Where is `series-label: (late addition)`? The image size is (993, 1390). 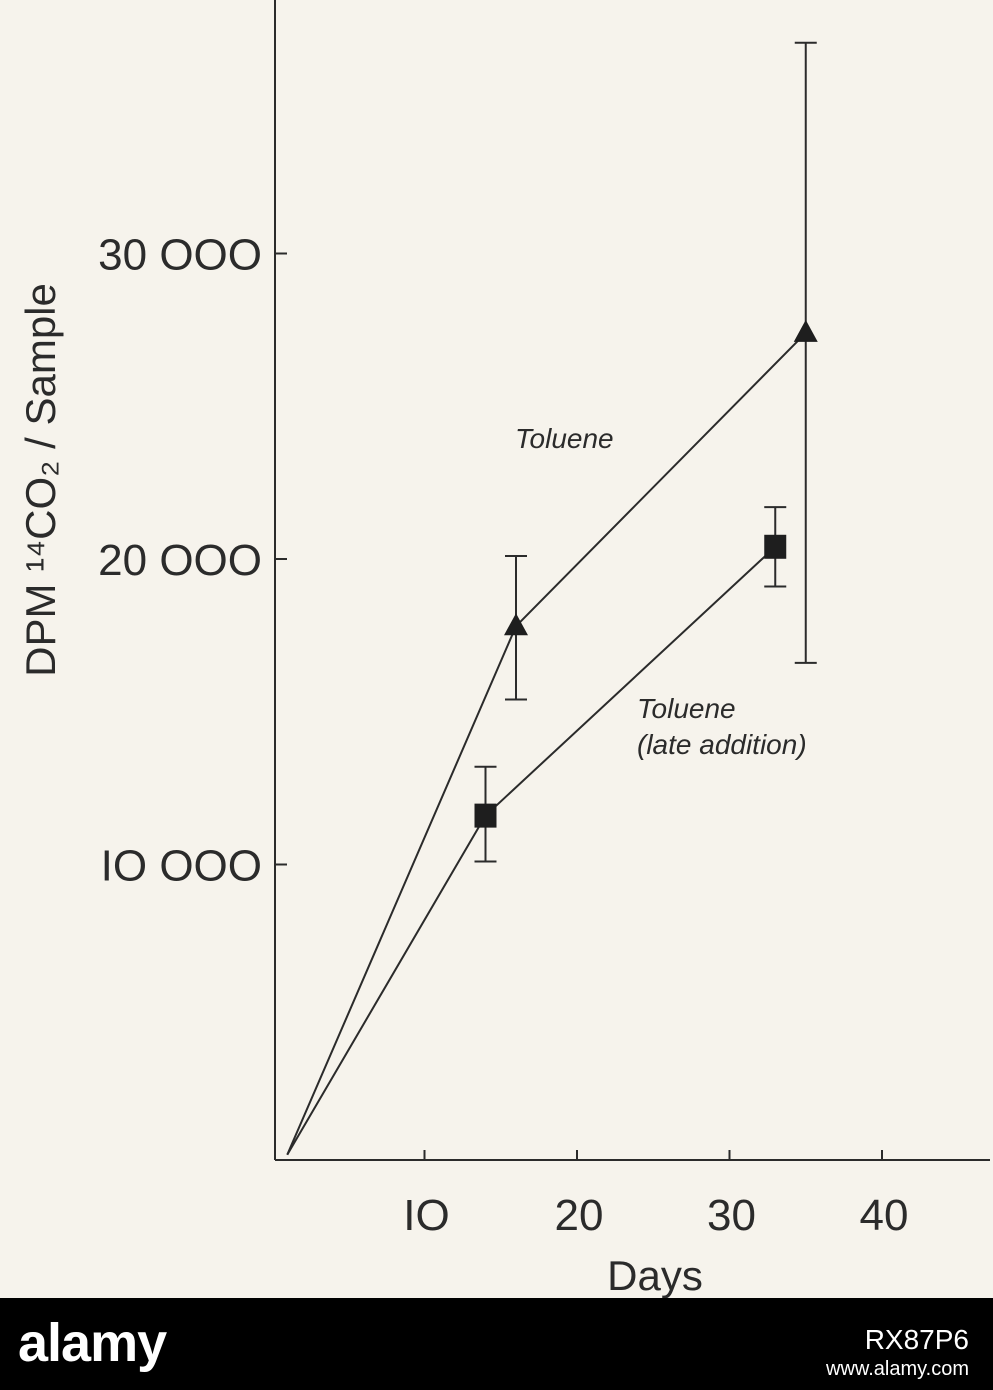
series-label: (late addition) is located at coordinates (722, 744).